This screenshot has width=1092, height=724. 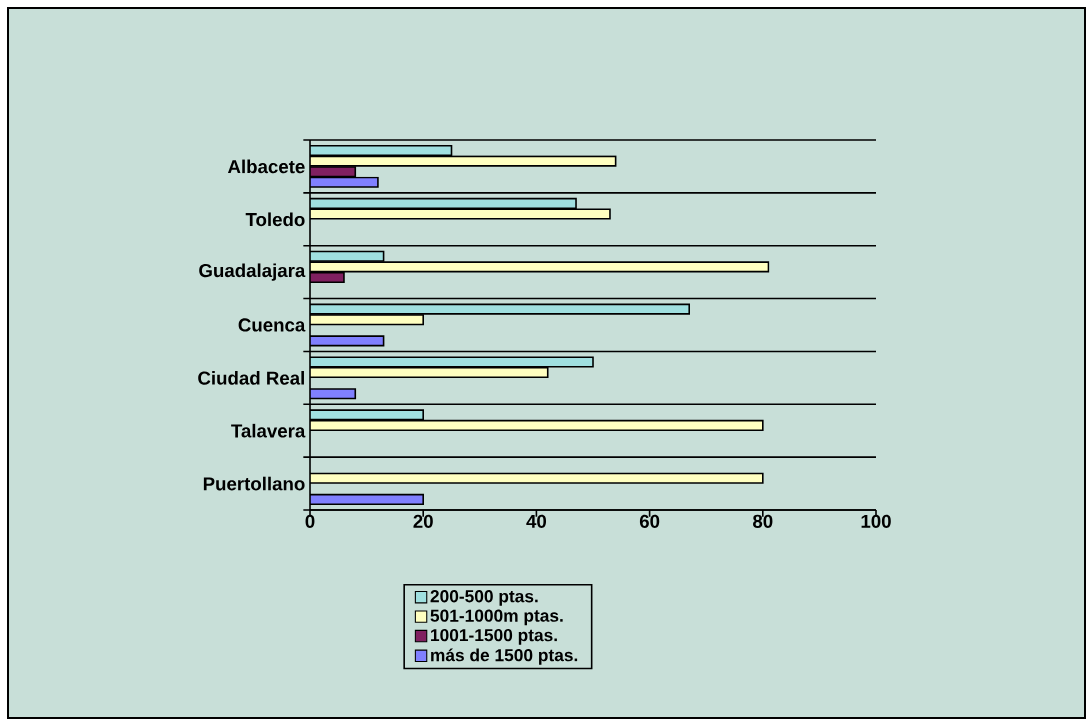 What do you see at coordinates (310, 521) in the screenshot?
I see `x-tick-label: 0` at bounding box center [310, 521].